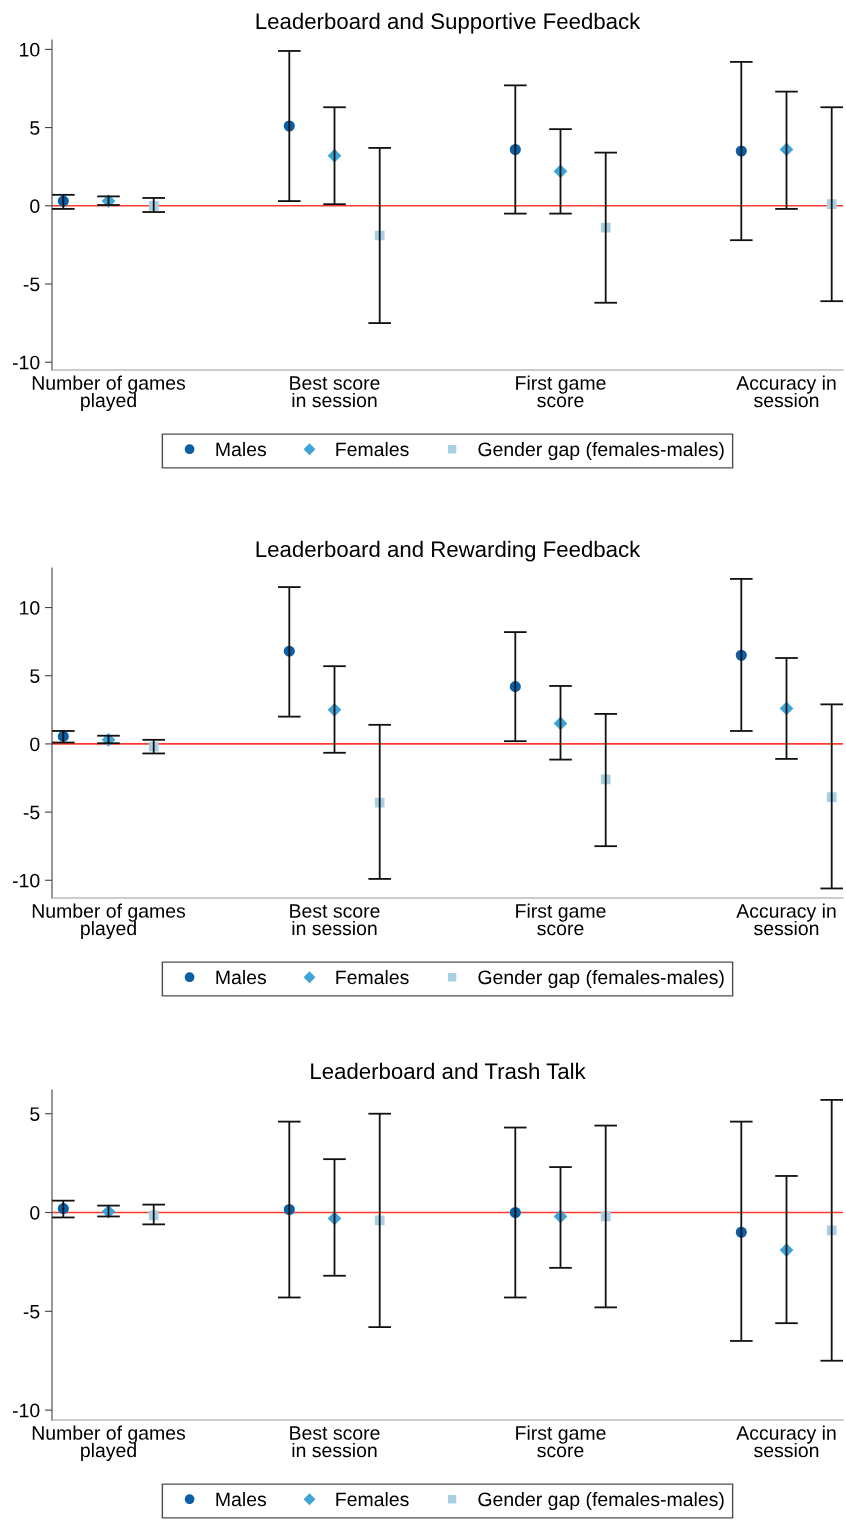  Describe the element at coordinates (448, 1071) in the screenshot. I see `chart-title: Leaderboard and Trash Talk` at that location.